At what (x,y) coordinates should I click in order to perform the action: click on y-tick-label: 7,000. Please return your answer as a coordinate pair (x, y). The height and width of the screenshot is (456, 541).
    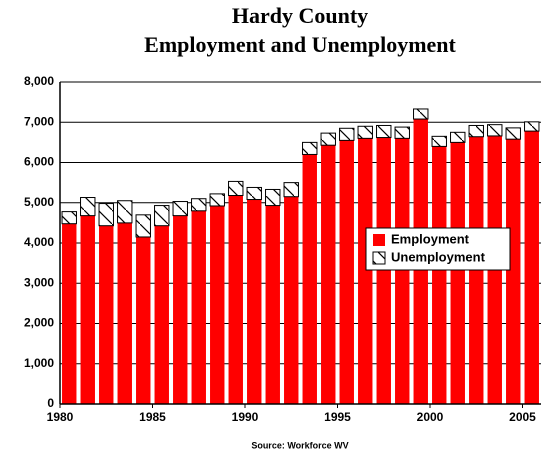
    Looking at the image, I should click on (39, 121).